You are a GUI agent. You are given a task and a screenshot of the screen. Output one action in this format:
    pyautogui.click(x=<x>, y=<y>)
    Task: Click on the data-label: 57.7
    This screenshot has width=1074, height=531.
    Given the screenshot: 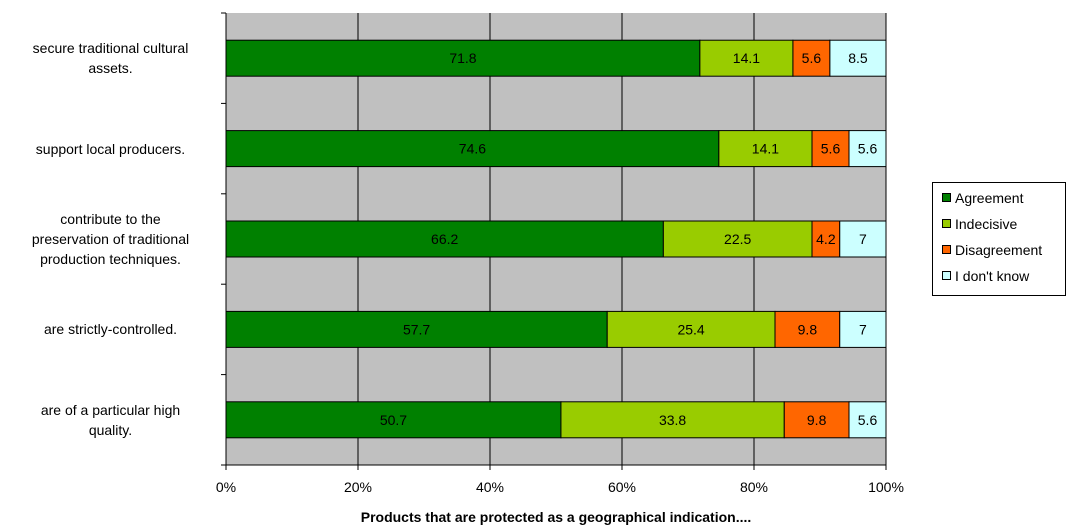 What is the action you would take?
    pyautogui.click(x=416, y=329)
    